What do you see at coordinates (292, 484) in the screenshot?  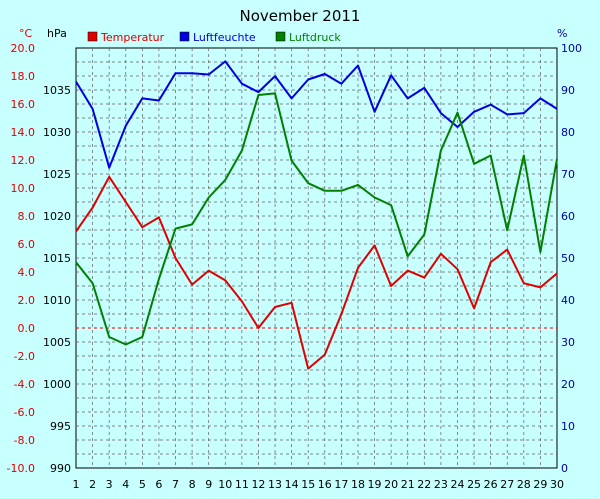 I see `x-tick-label: 14` at bounding box center [292, 484].